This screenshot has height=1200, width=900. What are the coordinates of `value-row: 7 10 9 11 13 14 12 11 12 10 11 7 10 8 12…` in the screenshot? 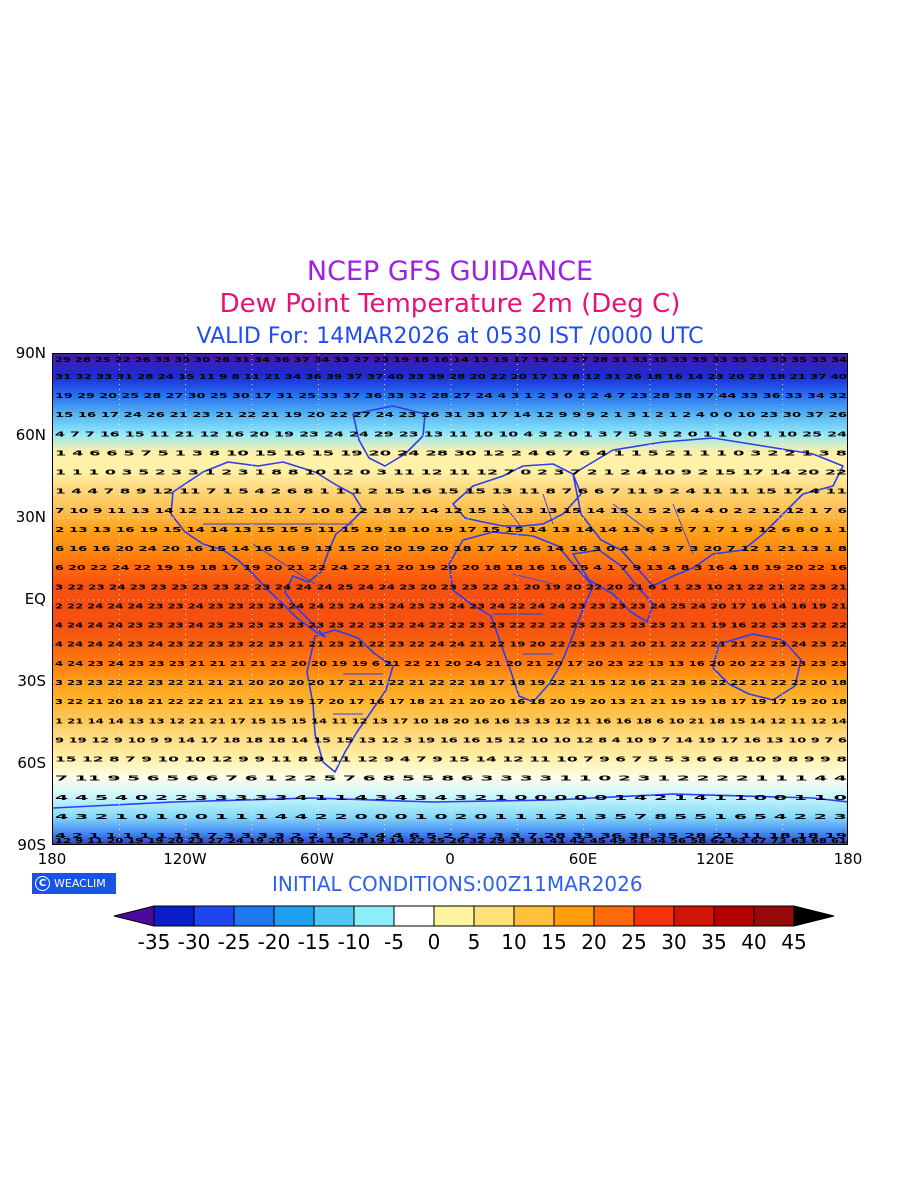 It's located at (451, 510).